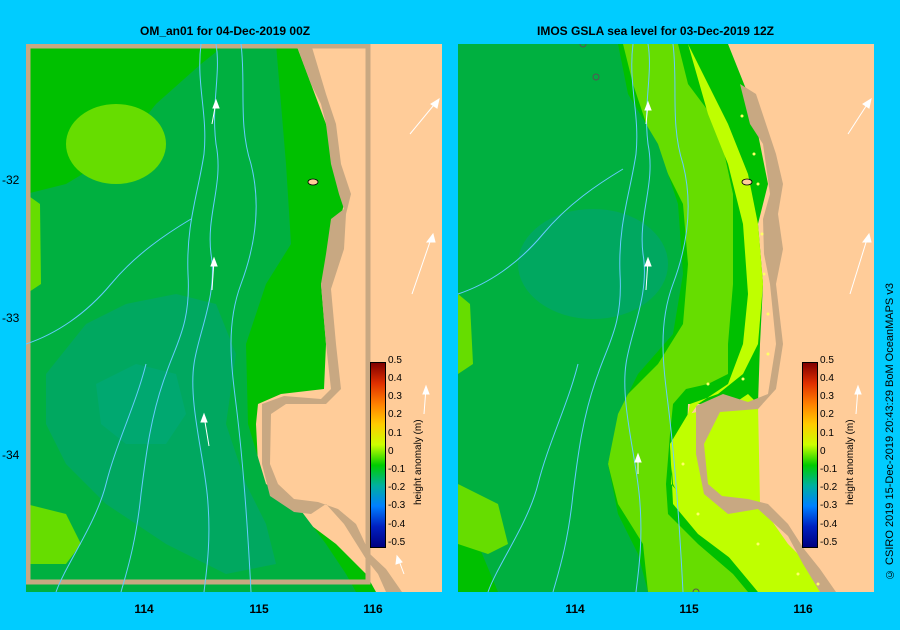  Describe the element at coordinates (850, 462) in the screenshot. I see `right-colorbar-label: height anomaly (m)` at that location.